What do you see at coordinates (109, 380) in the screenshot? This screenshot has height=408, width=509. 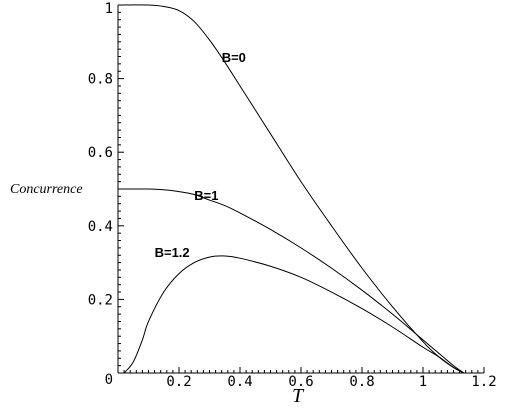 I see `y-tick-label: 0` at bounding box center [109, 380].